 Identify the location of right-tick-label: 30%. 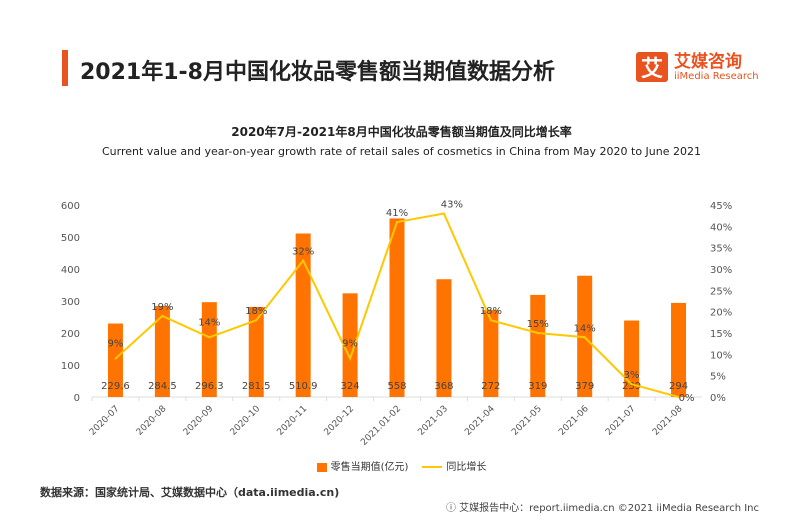
(721, 270).